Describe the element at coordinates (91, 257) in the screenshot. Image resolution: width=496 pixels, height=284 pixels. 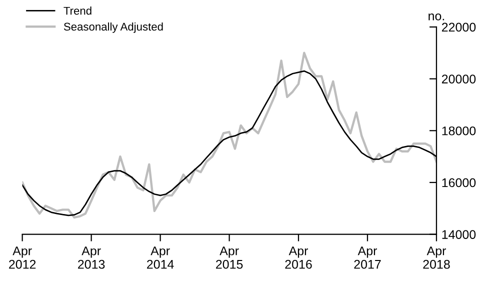
I see `x-tick-label: Apr 2013` at that location.